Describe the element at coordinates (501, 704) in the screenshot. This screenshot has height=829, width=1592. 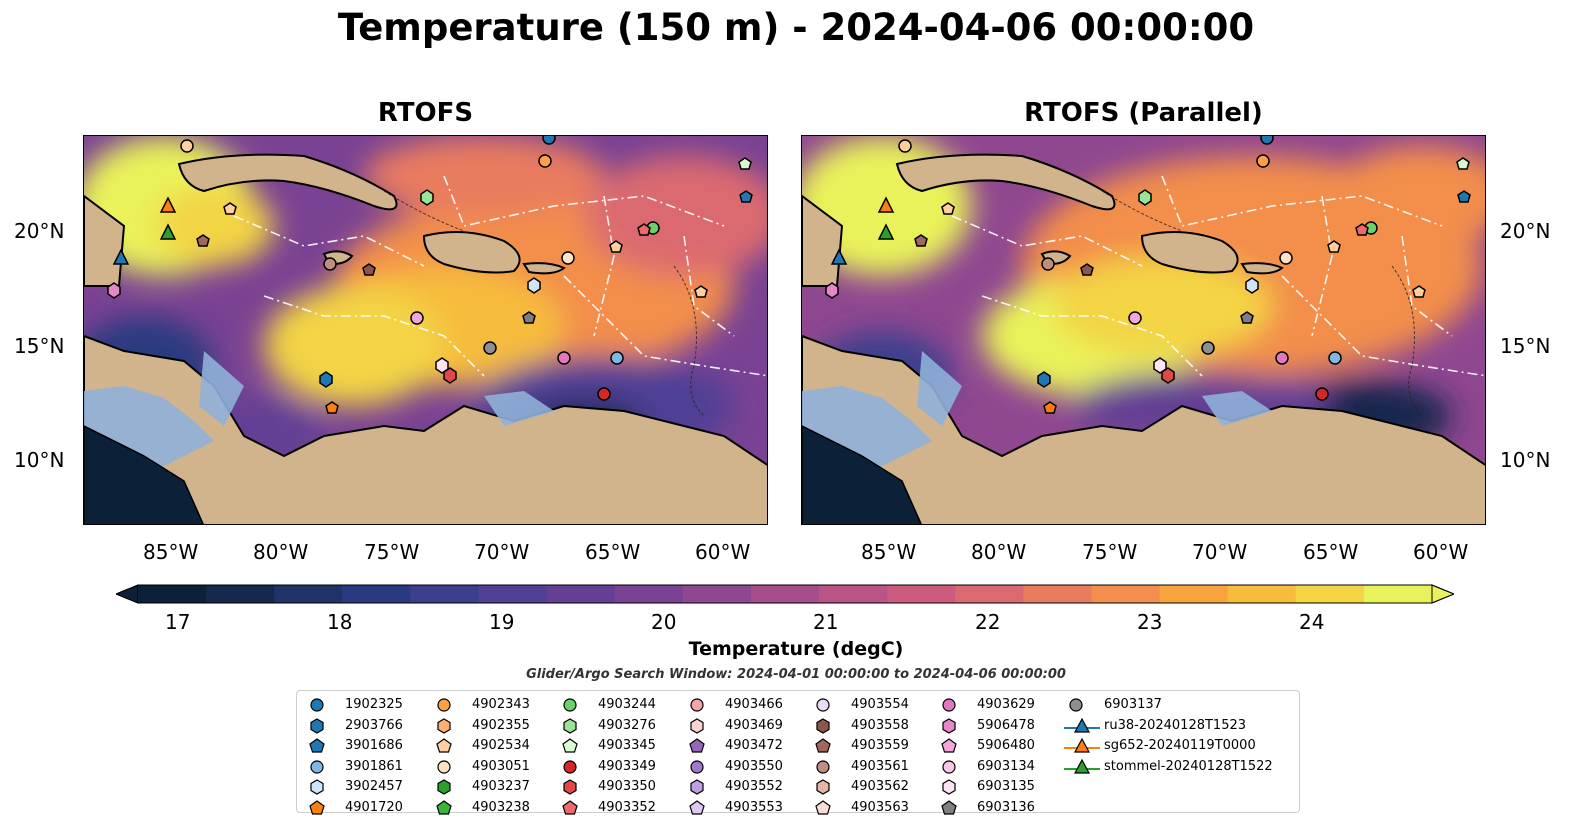
I see `legend-label: 4902343` at that location.